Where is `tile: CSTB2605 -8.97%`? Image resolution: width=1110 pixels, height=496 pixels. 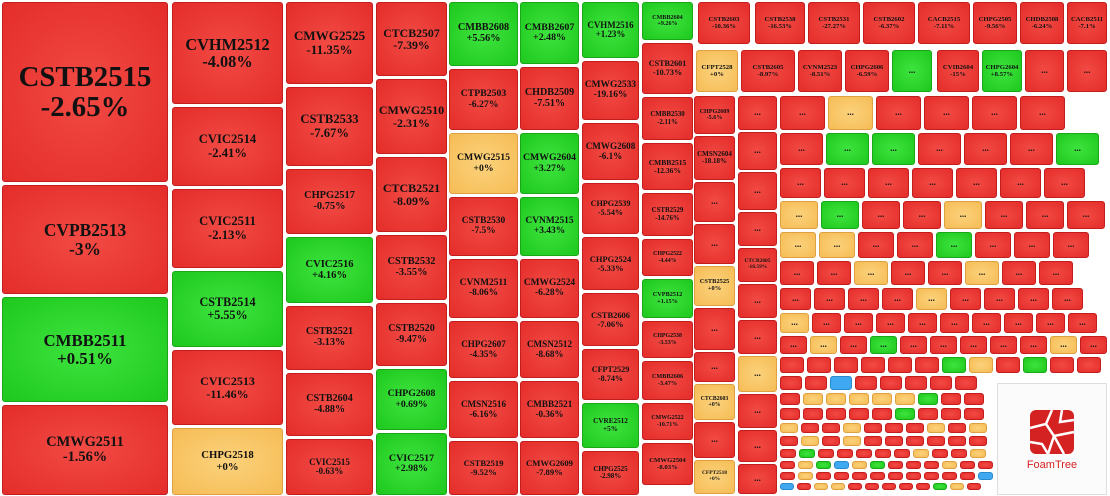
tile: CSTB2605 -8.97% is located at coordinates (768, 71).